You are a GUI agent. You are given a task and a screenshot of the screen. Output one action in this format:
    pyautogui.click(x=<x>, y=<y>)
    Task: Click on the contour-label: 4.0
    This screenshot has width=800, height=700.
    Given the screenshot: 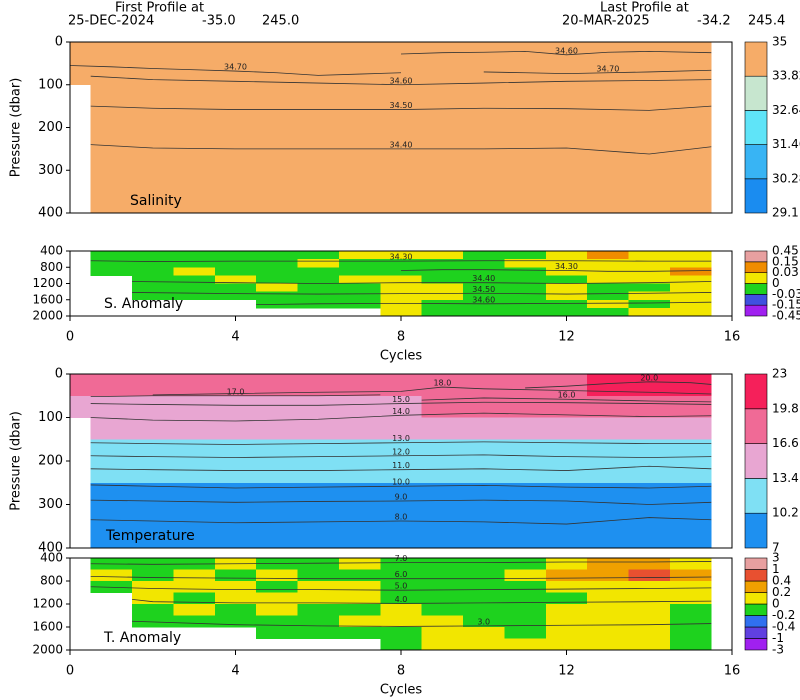 What is the action you would take?
    pyautogui.click(x=401, y=599)
    